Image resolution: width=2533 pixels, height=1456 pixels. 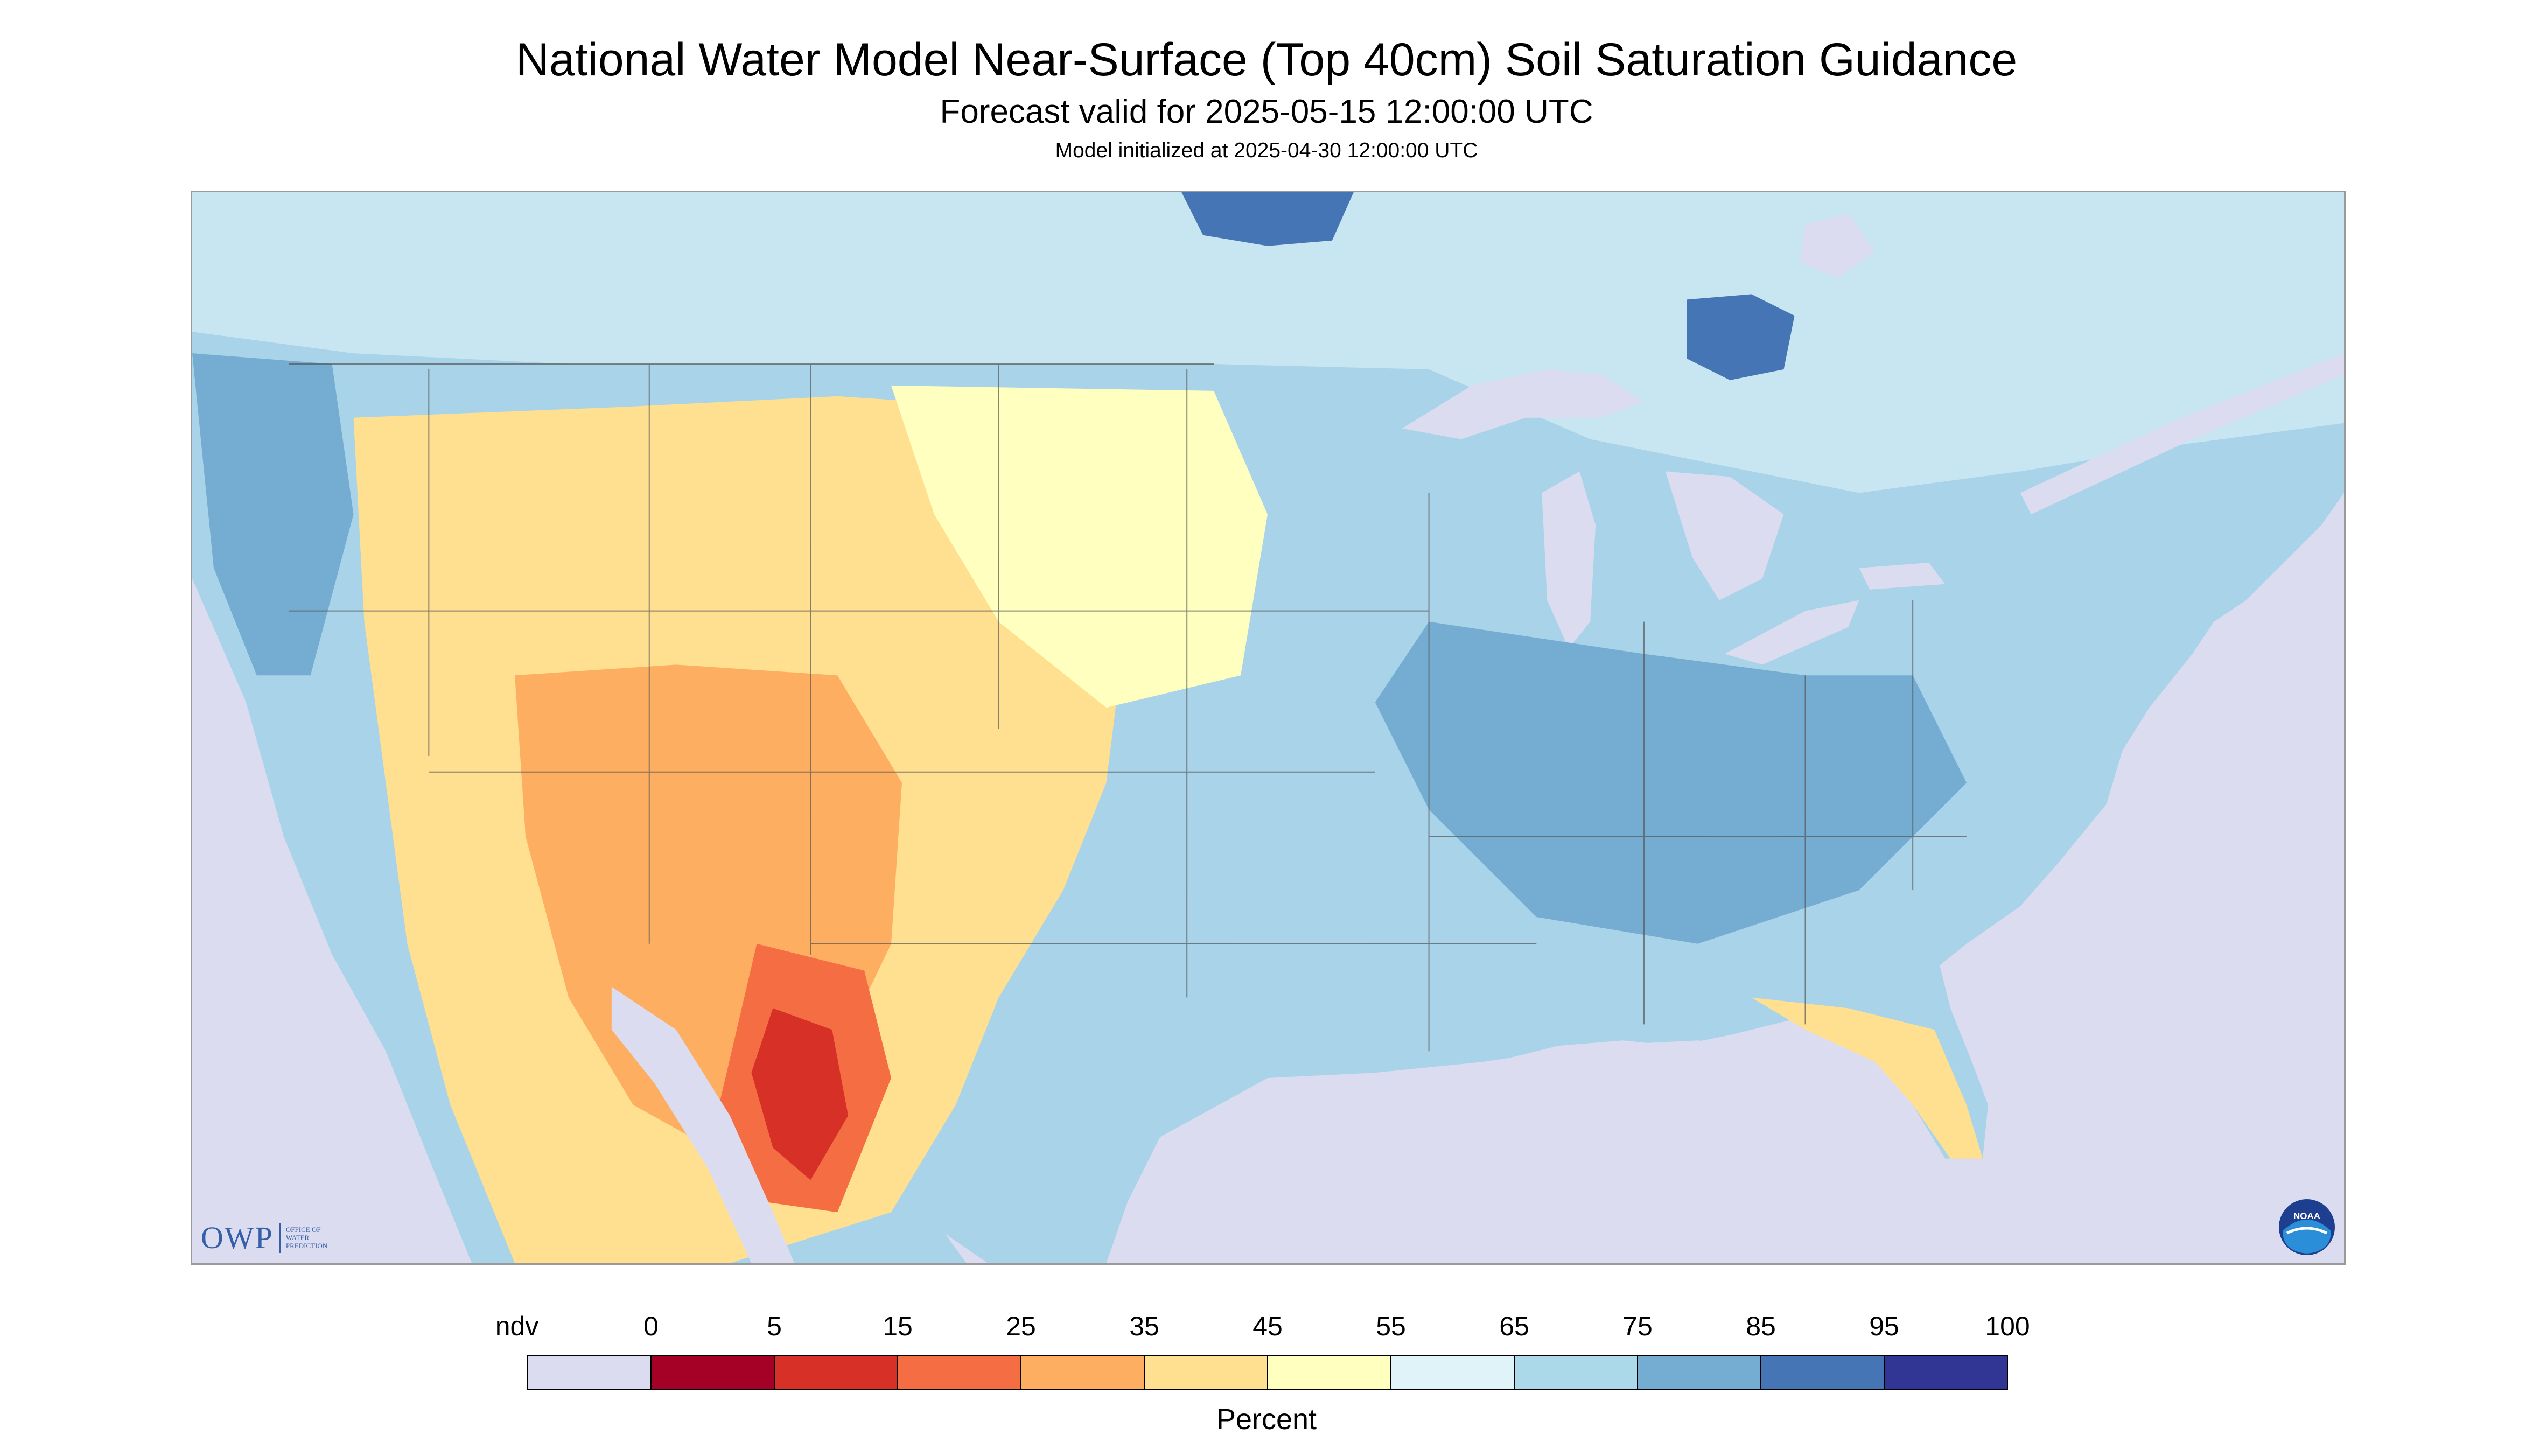 I want to click on owp-subtext-line-1: OFFICE OF, so click(x=303, y=1230).